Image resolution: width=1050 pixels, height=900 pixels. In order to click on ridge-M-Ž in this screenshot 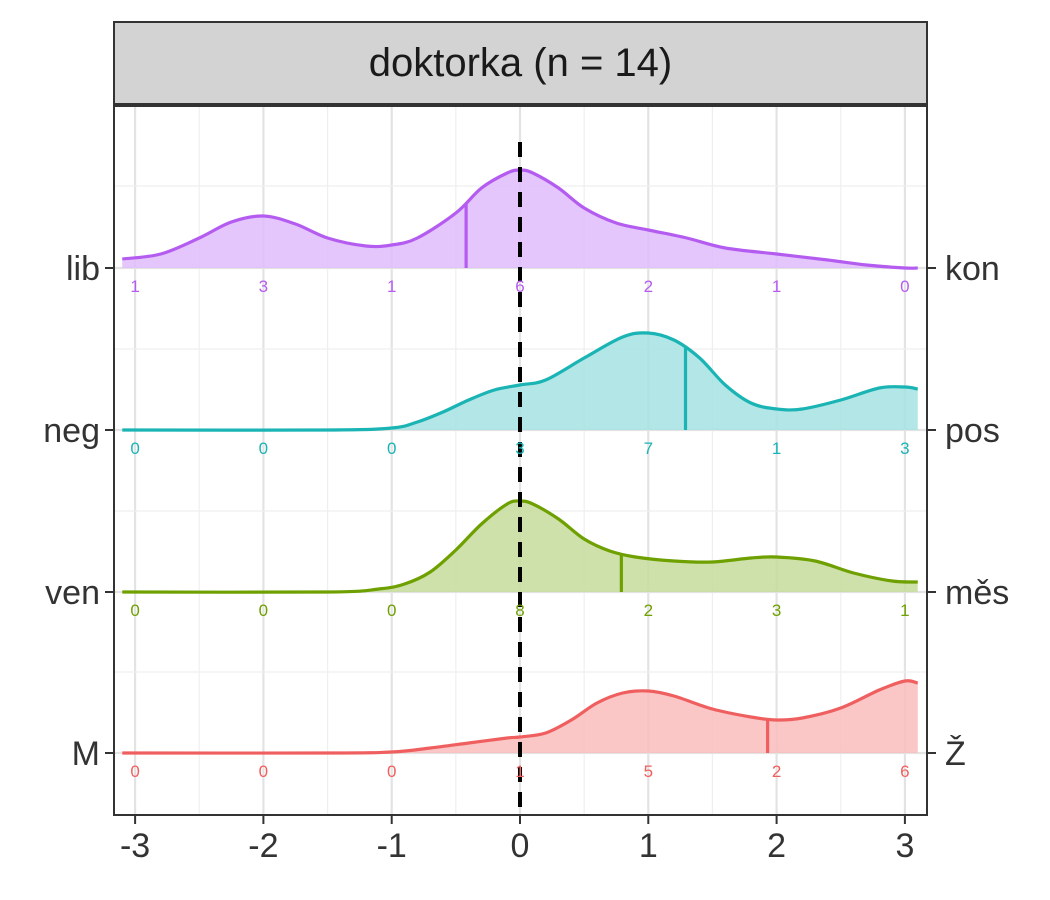, I will do `click(520, 717)`.